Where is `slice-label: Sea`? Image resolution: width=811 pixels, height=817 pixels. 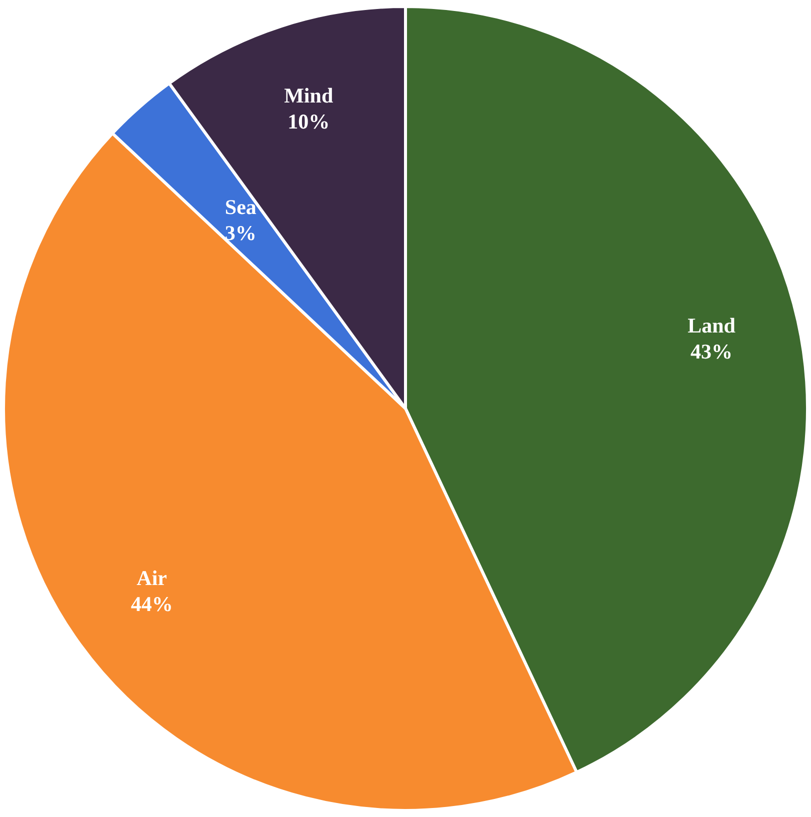 slice-label: Sea is located at coordinates (240, 206).